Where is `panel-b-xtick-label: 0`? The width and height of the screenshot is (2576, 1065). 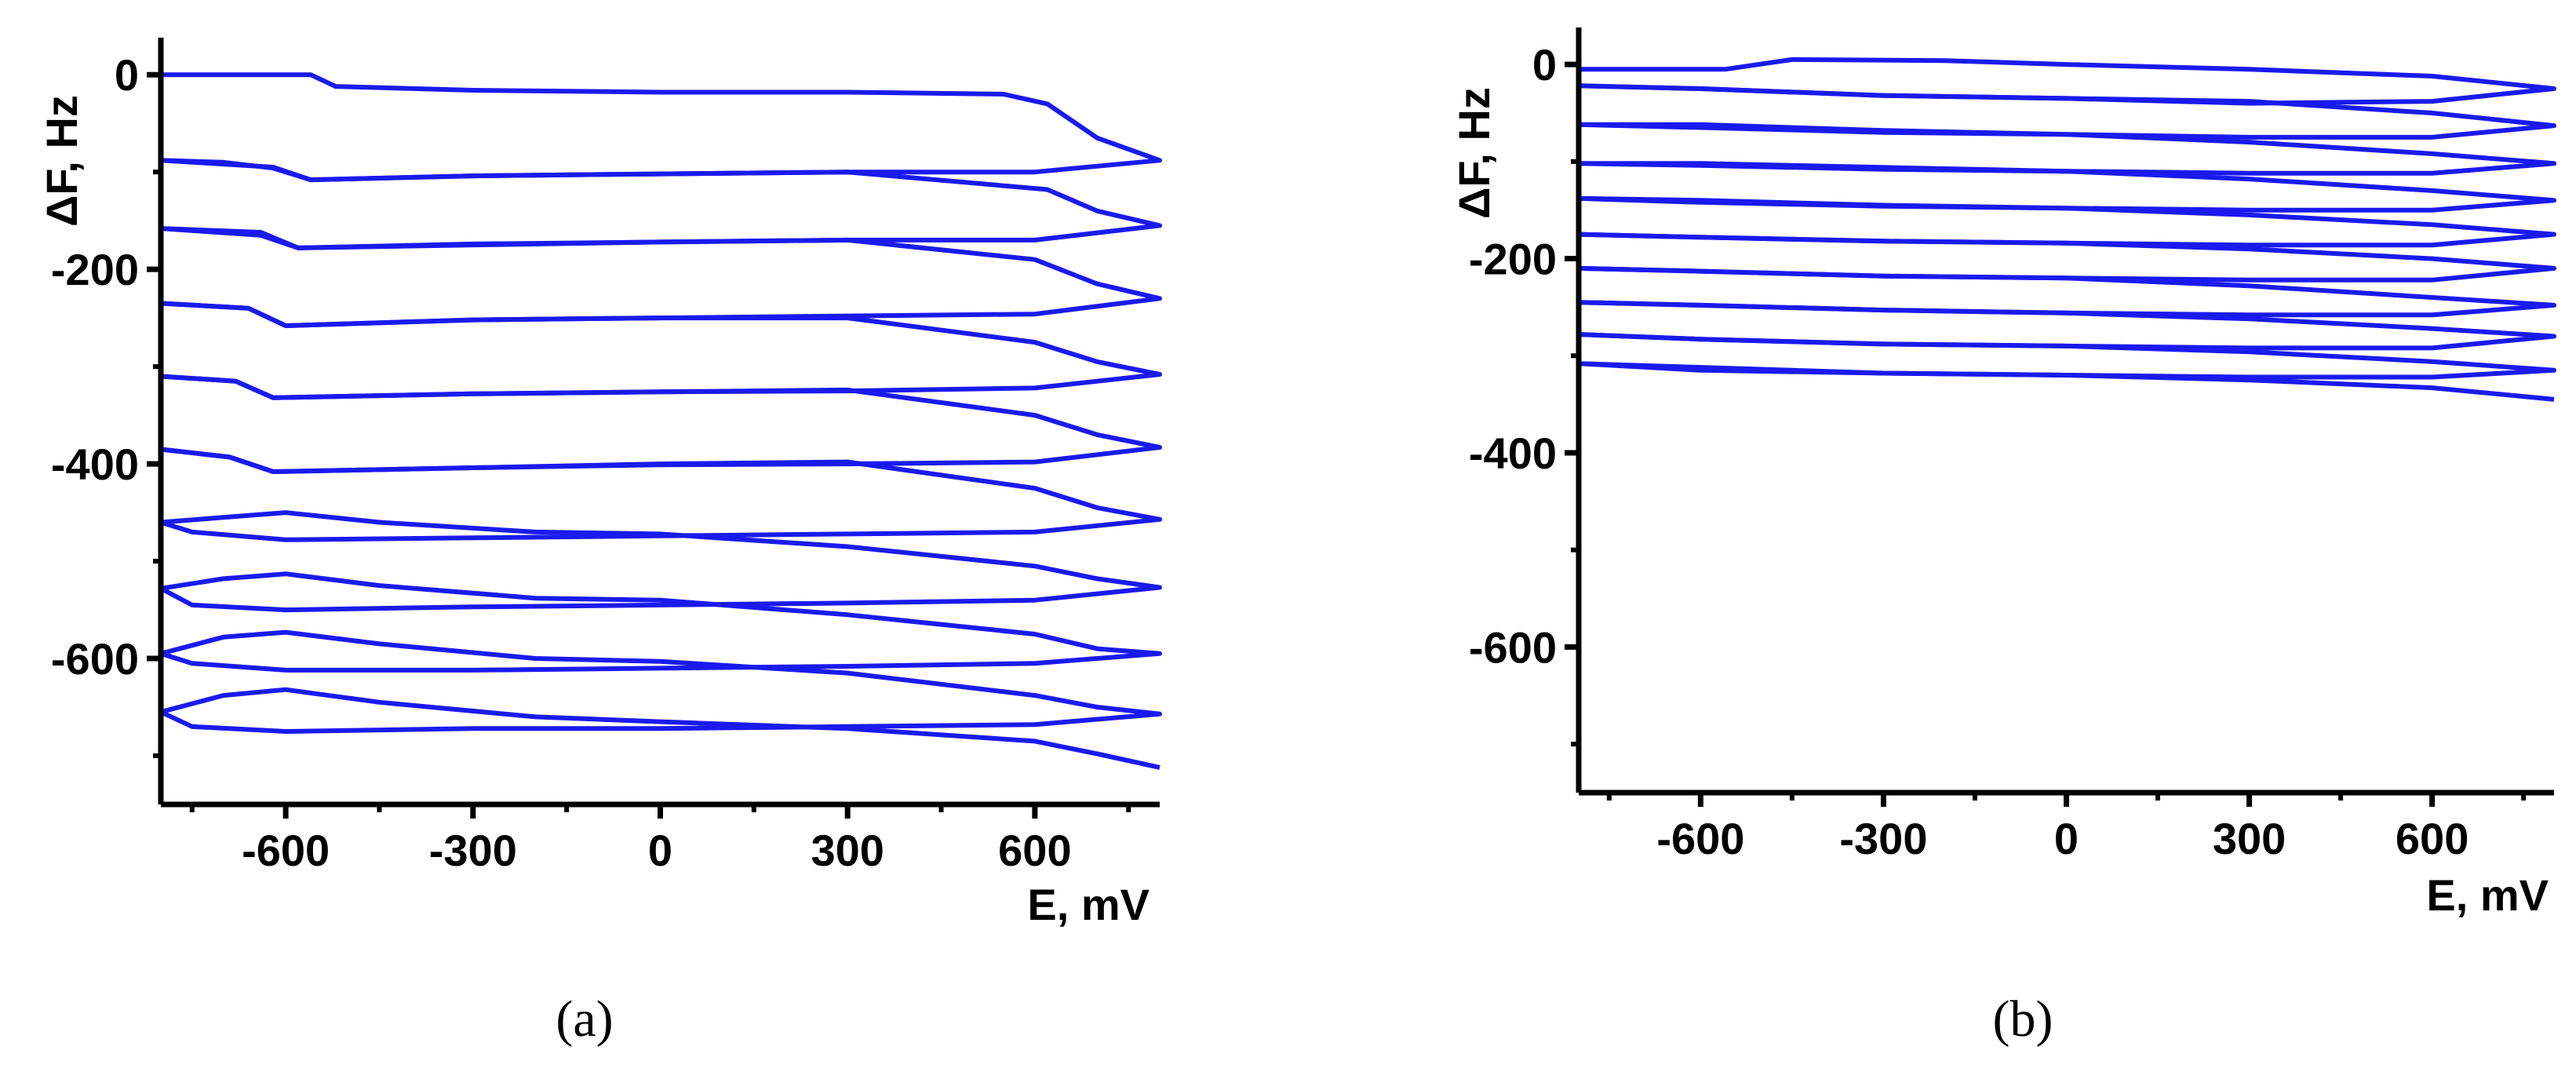
panel-b-xtick-label: 0 is located at coordinates (2066, 838).